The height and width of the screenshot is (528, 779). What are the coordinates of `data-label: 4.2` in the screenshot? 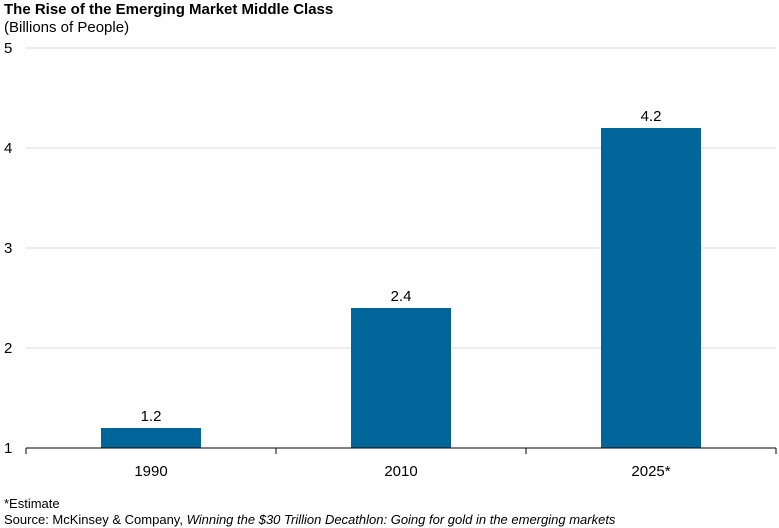 It's located at (651, 116).